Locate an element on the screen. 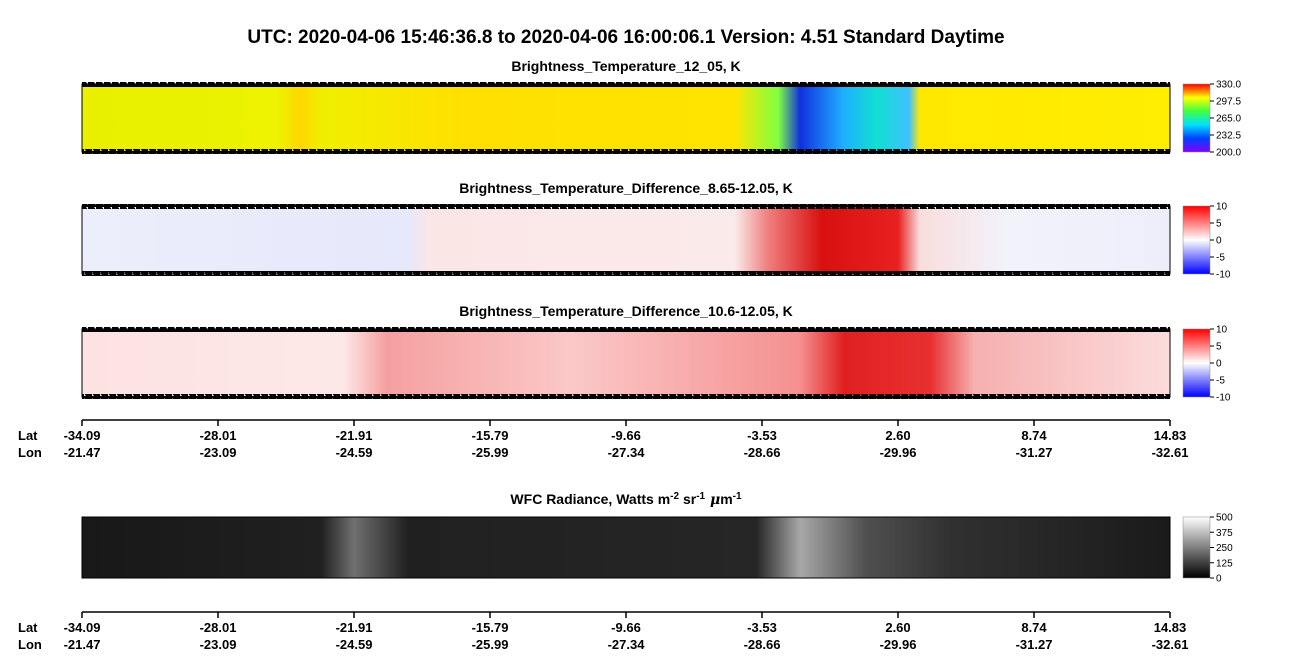 The width and height of the screenshot is (1300, 672). colorbar-label: 500 is located at coordinates (1224, 518).